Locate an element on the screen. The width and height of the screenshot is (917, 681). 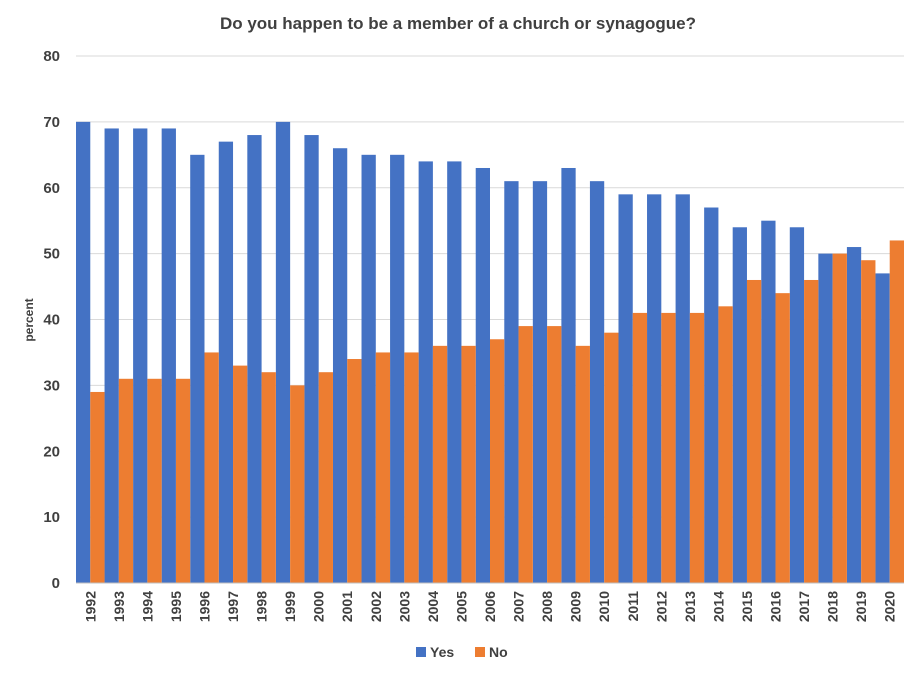
y-axis-ticks: 0 10 20 30 40 50 60 70 80 is located at coordinates (51, 320).